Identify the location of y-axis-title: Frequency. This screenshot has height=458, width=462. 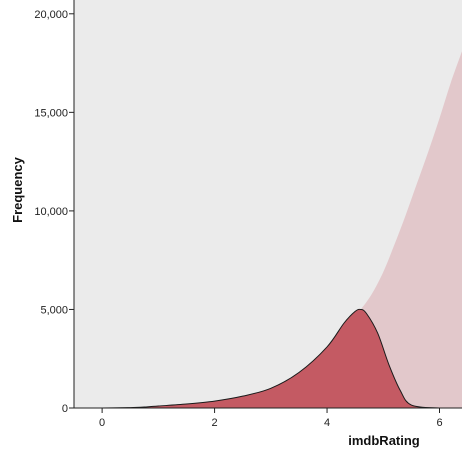
(17, 189).